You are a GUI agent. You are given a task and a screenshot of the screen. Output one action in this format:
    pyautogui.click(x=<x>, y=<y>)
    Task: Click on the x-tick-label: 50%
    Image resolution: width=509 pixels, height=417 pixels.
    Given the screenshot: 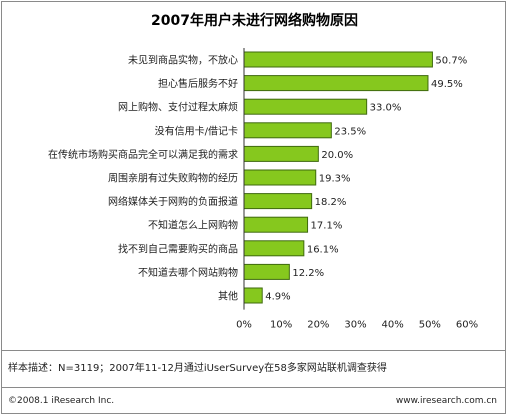 What is the action you would take?
    pyautogui.click(x=430, y=325)
    